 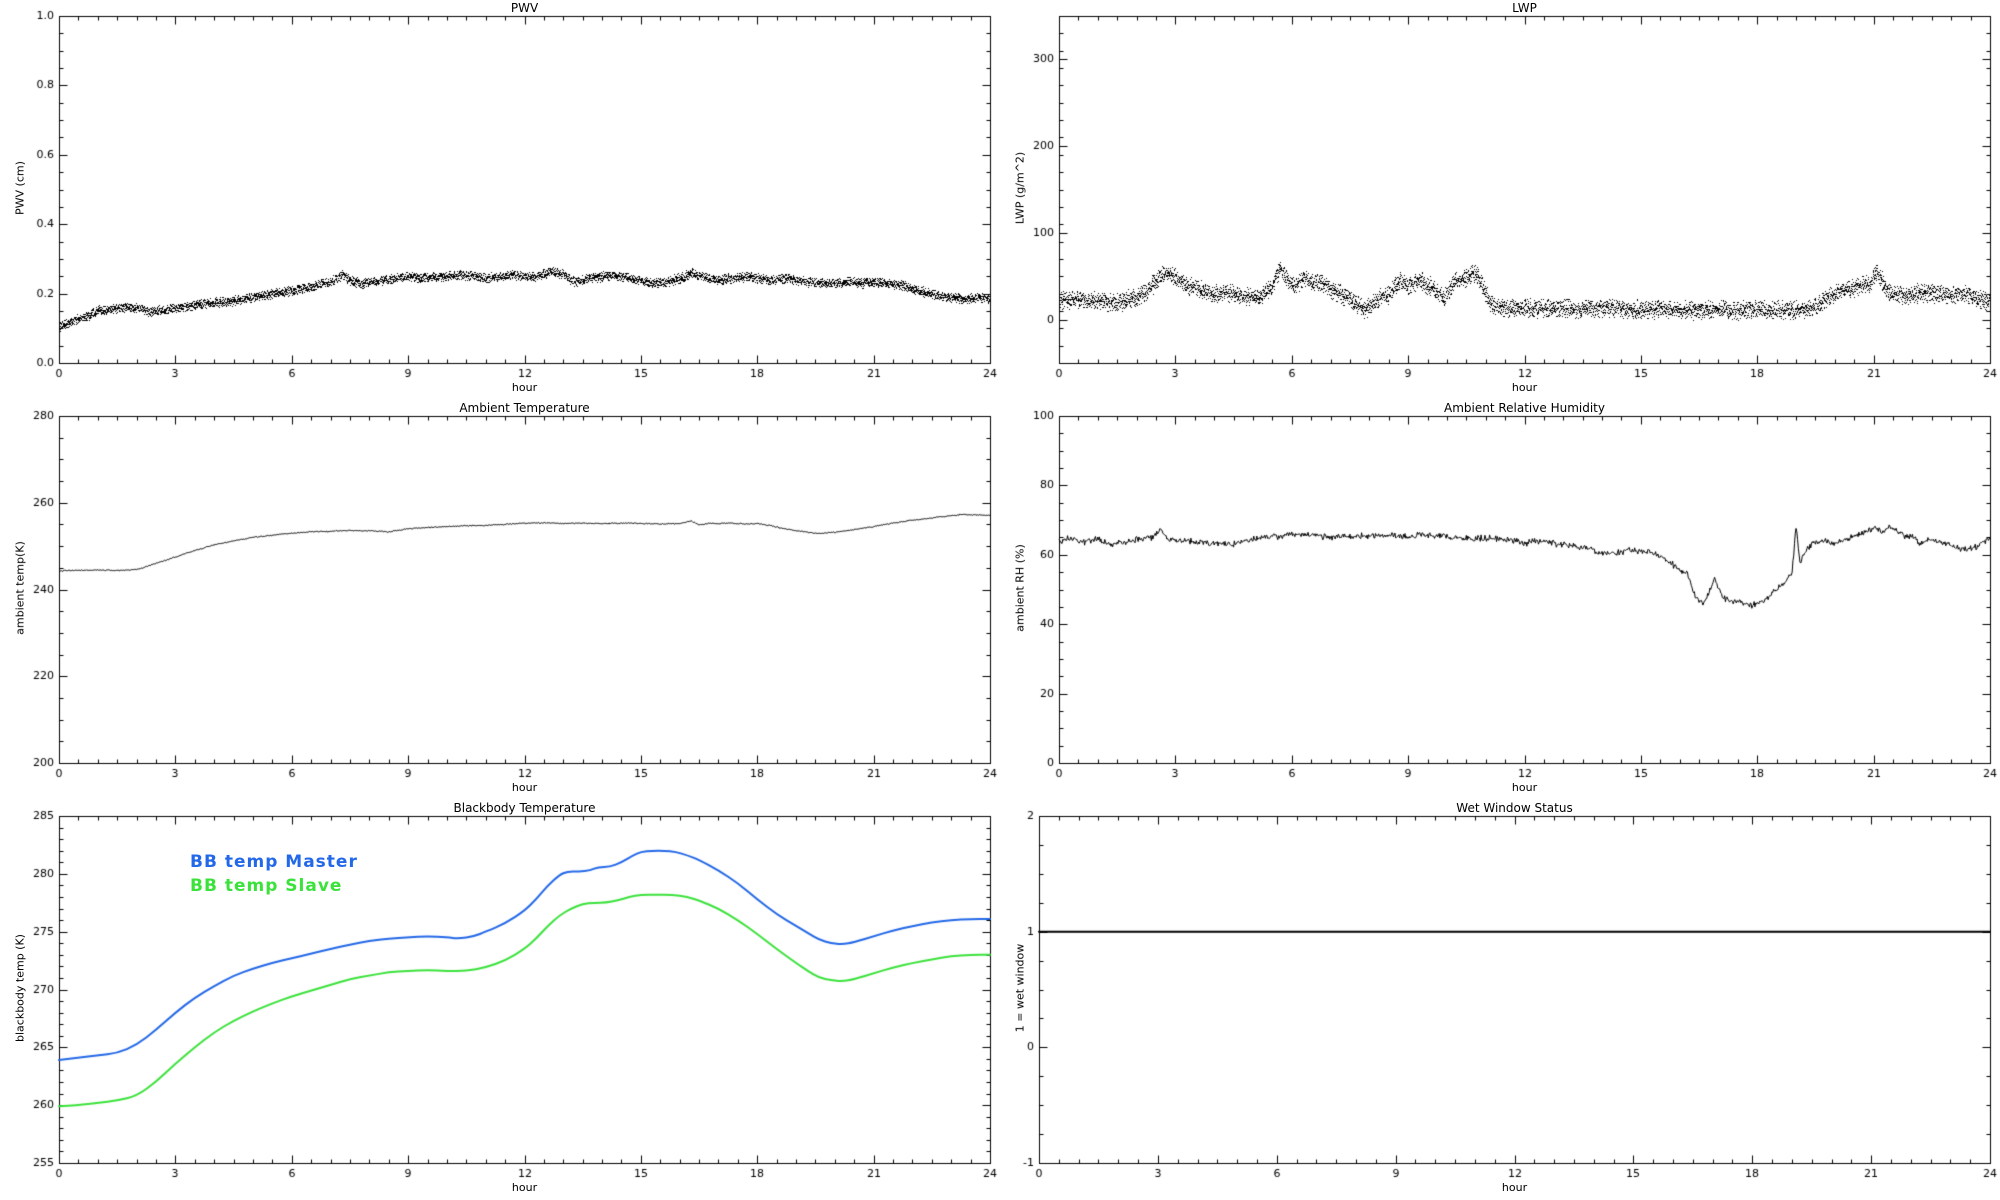 I want to click on blackbody-y-axis-label: blackbody temp (K), so click(x=20, y=988).